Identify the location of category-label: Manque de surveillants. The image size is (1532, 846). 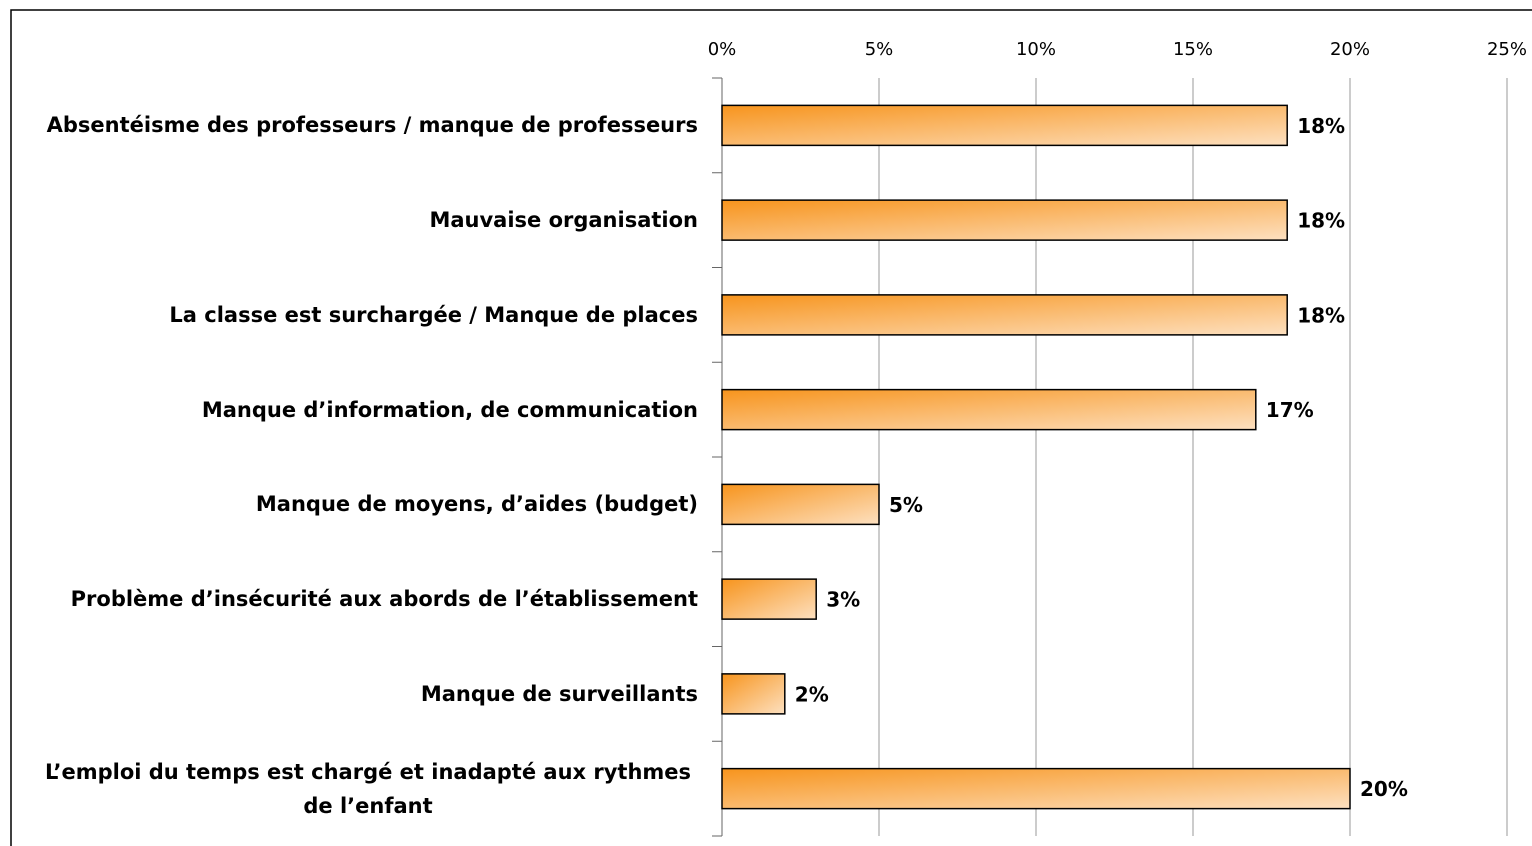
(559, 693).